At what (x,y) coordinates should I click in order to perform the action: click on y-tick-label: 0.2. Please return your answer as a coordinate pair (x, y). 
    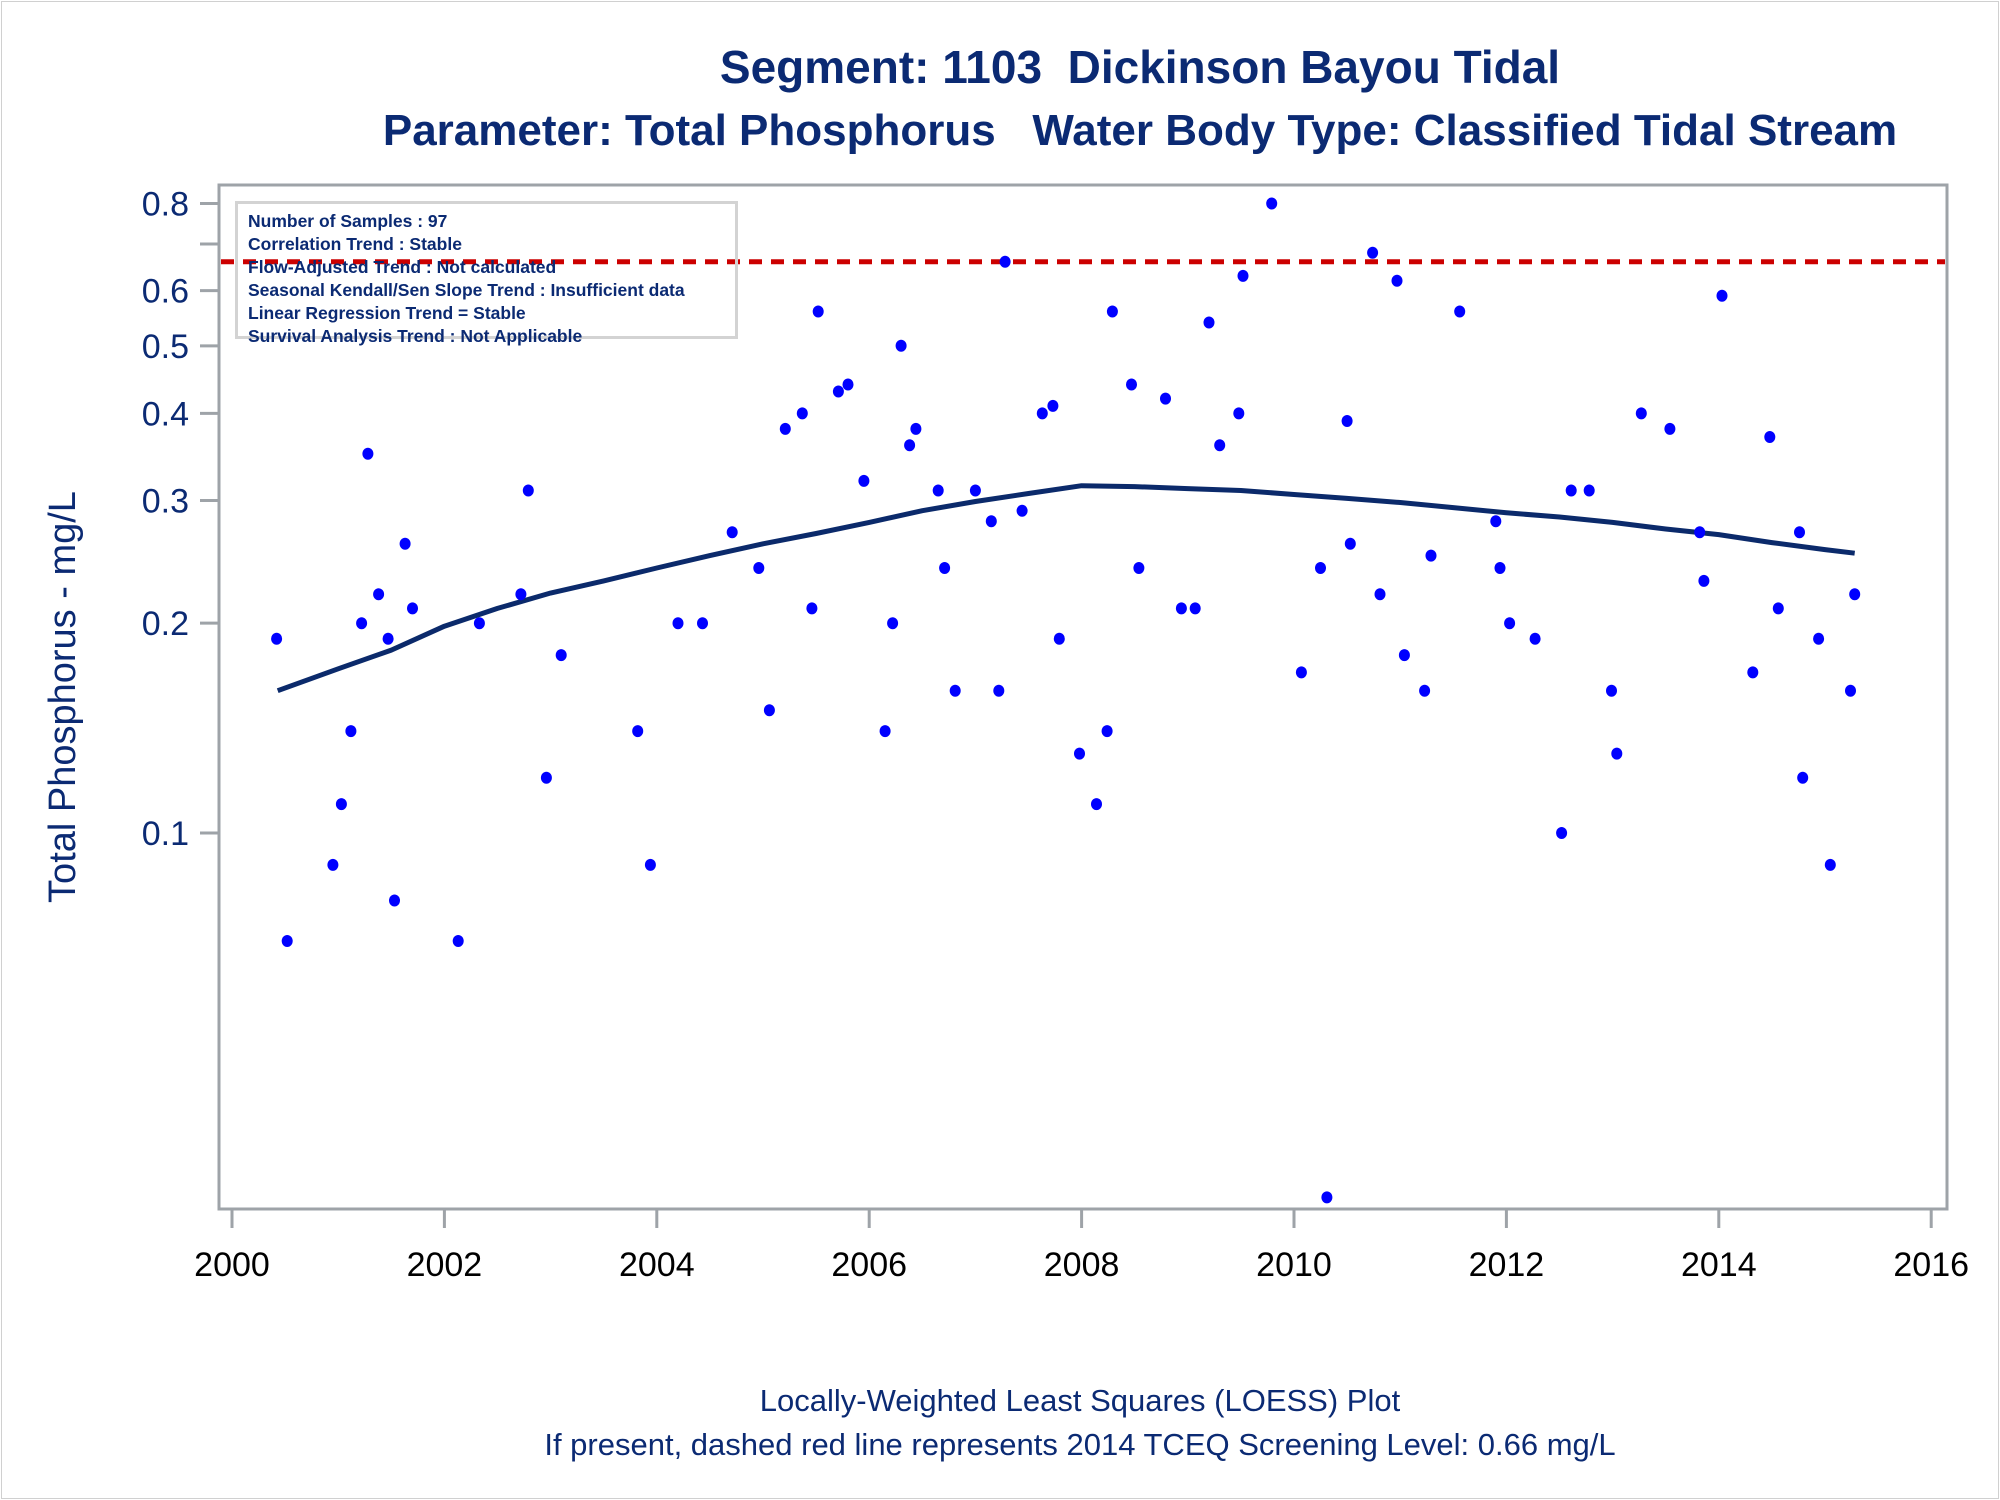
    Looking at the image, I should click on (165, 624).